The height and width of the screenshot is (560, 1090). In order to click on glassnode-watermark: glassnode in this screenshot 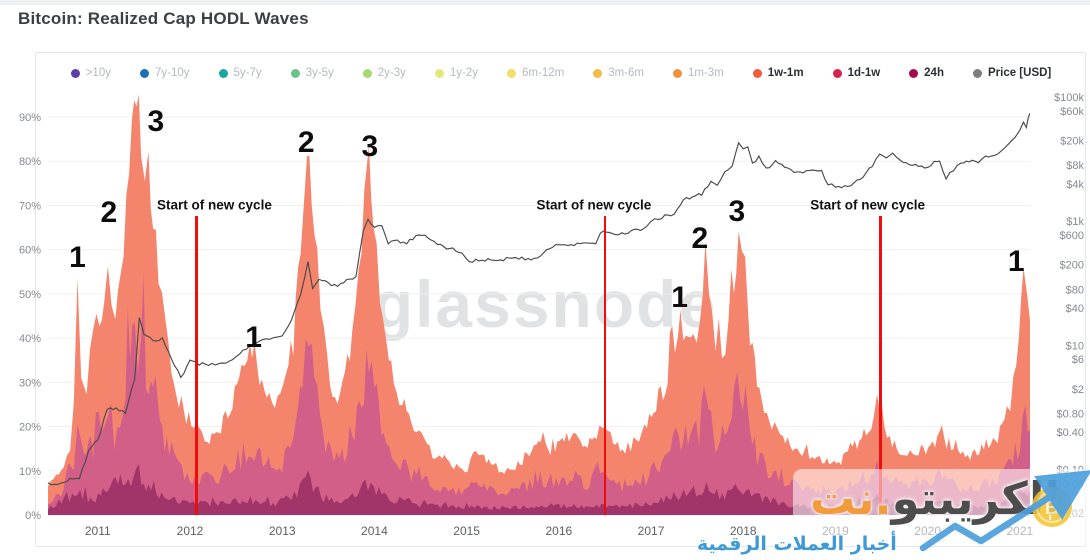, I will do `click(545, 304)`.